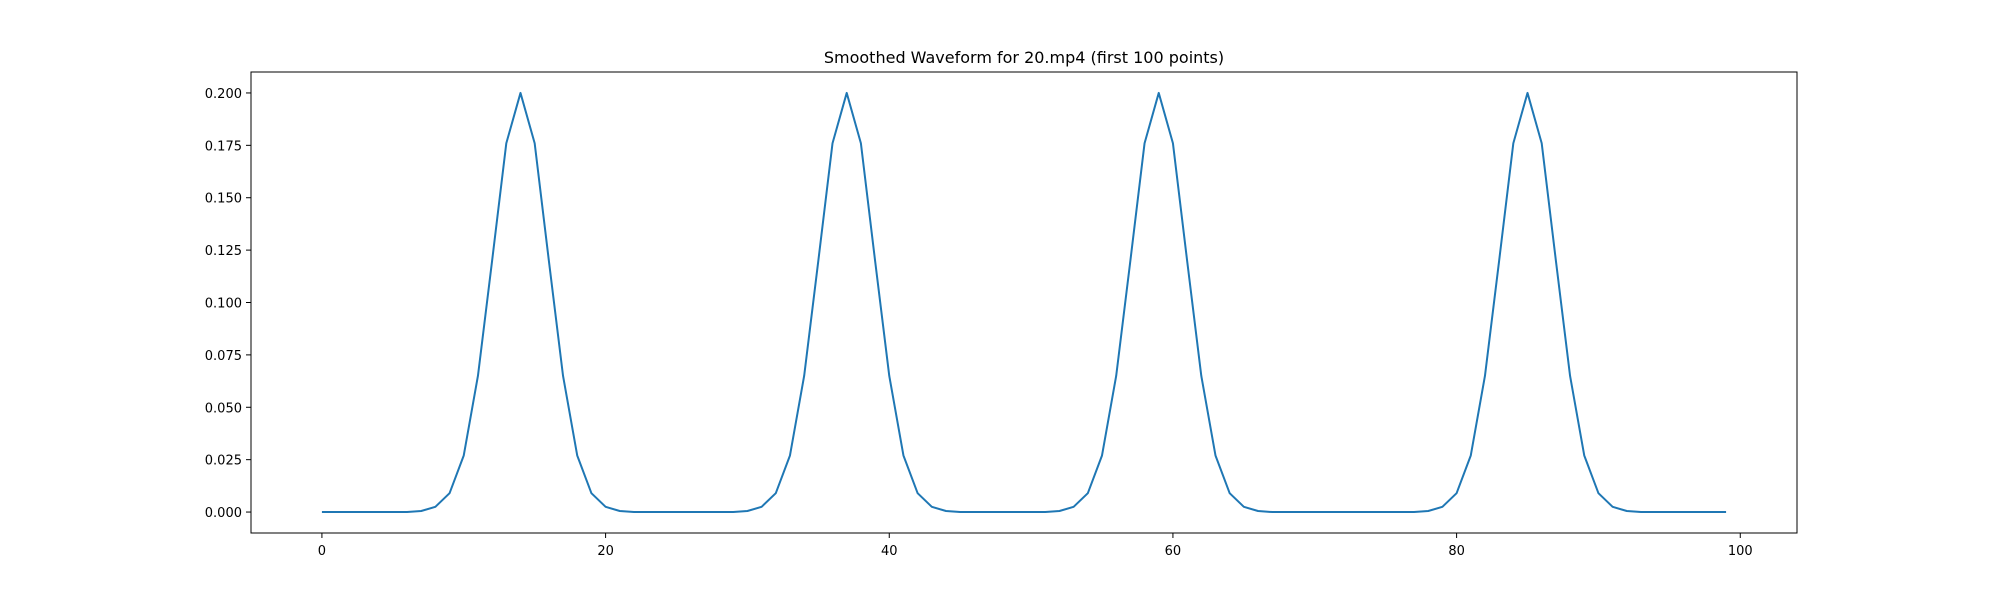  What do you see at coordinates (223, 251) in the screenshot?
I see `y-tick-label: 0.125` at bounding box center [223, 251].